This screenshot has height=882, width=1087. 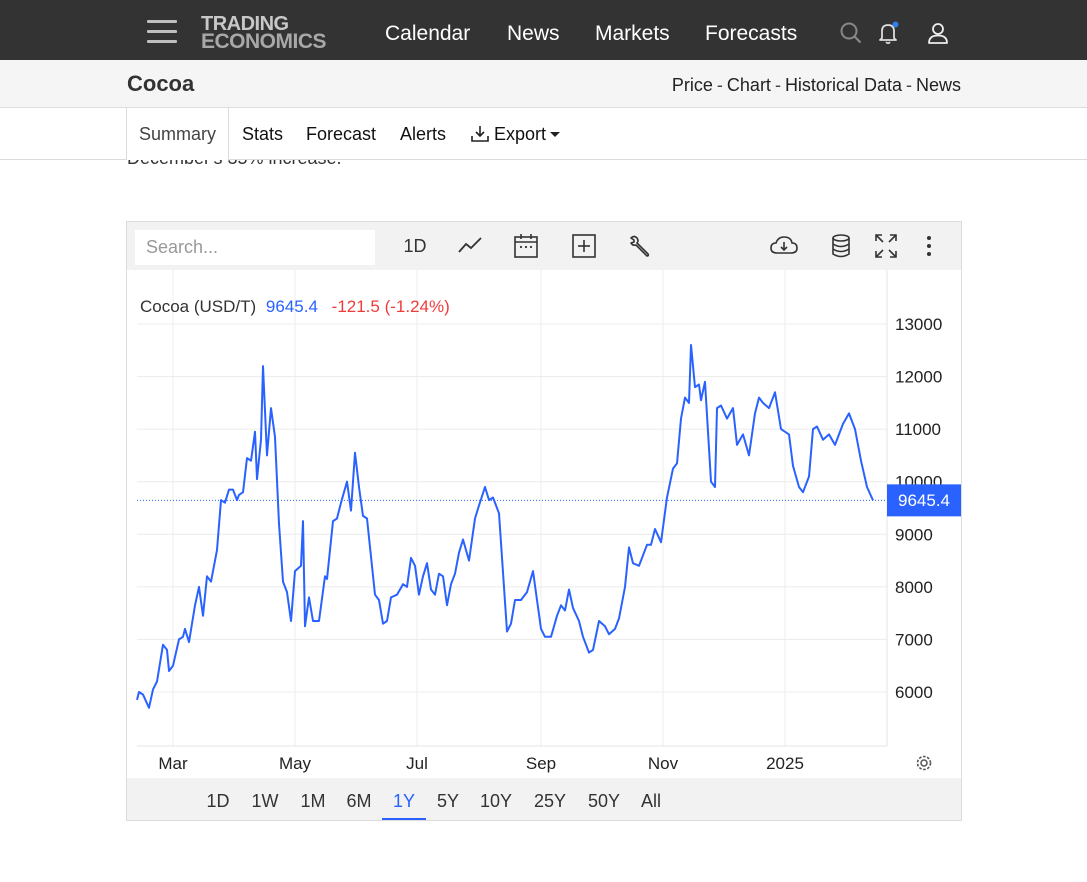 I want to click on tab-export: Export, so click(x=515, y=134).